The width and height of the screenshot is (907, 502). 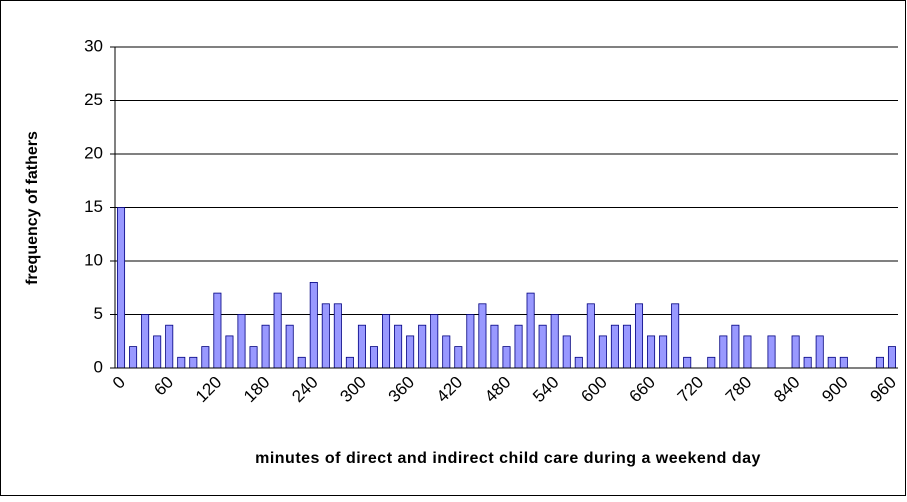 I want to click on y-tick-label: 15, so click(x=93, y=206).